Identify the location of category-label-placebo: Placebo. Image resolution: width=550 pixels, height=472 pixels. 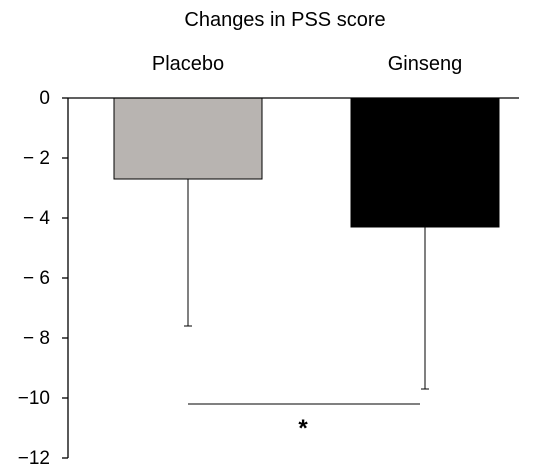
(188, 64).